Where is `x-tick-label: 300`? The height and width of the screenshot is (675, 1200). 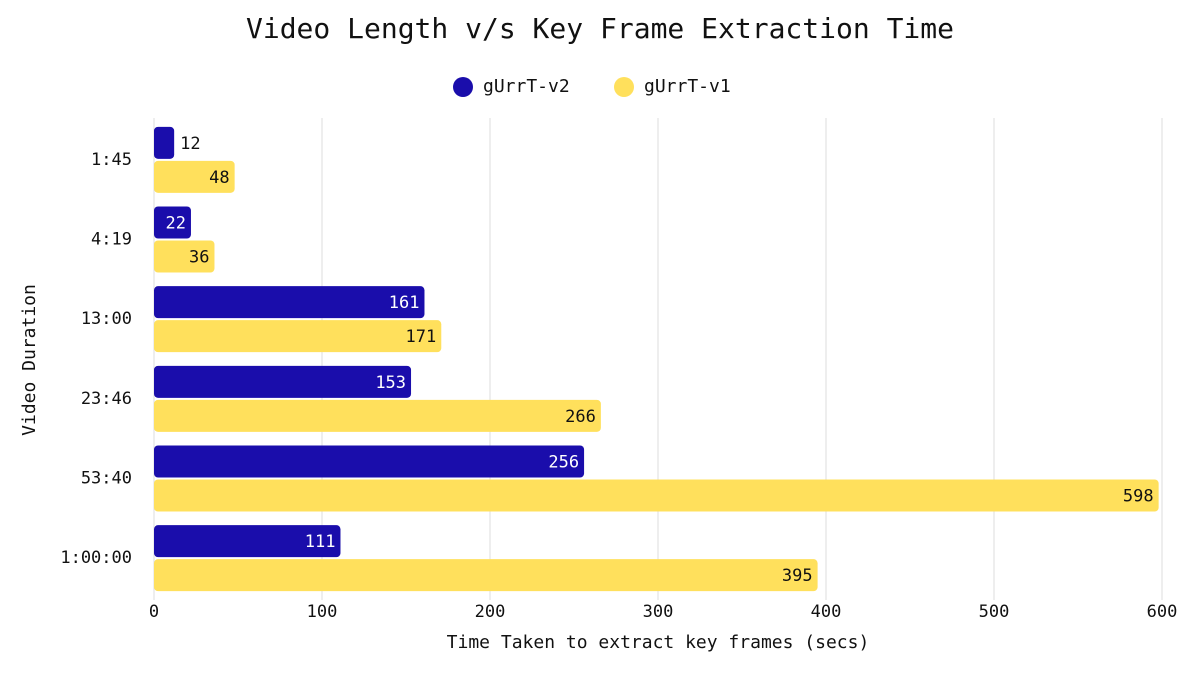 x-tick-label: 300 is located at coordinates (658, 612).